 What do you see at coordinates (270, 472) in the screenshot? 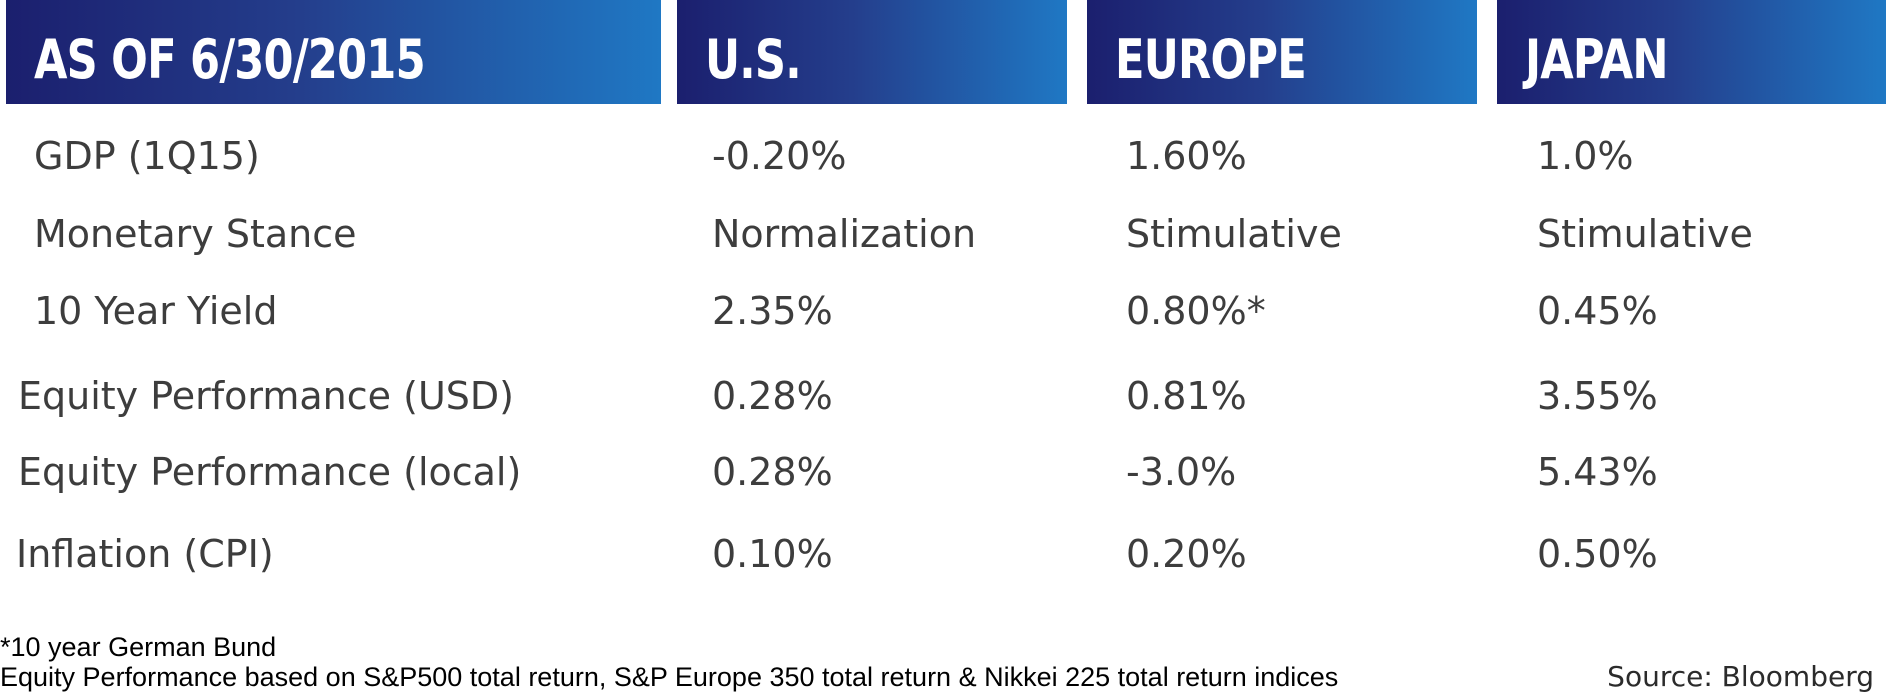
I see `row-label: Equity Performance (local)` at bounding box center [270, 472].